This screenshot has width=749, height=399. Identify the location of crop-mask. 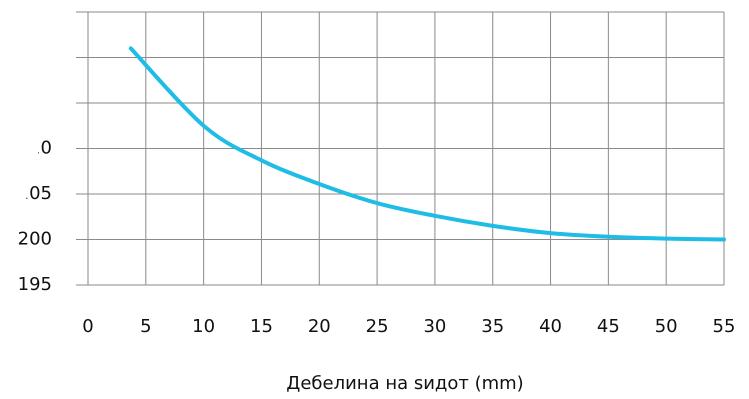
(39, 150).